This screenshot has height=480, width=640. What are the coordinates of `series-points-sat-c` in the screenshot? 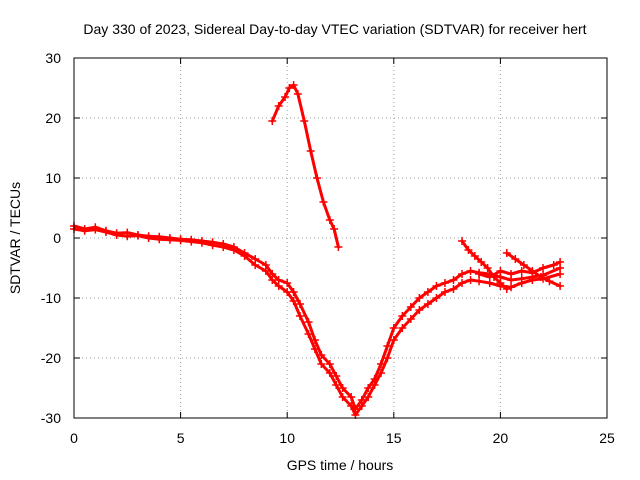 It's located at (305, 166).